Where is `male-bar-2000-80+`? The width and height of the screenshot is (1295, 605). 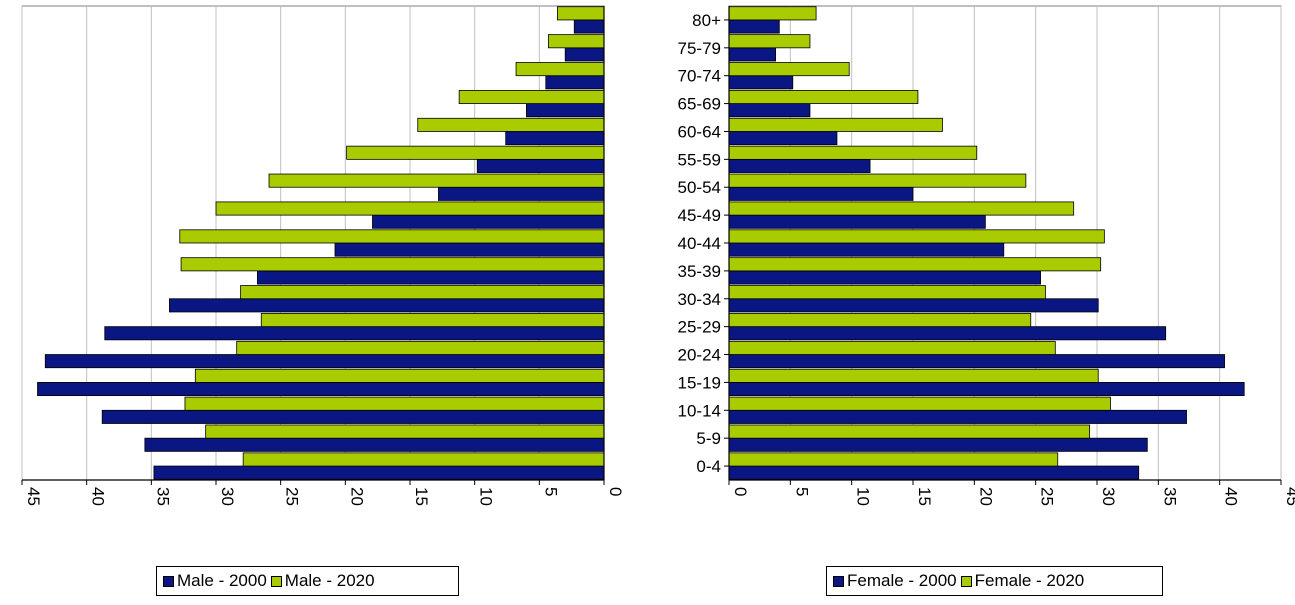
male-bar-2000-80+ is located at coordinates (589, 26).